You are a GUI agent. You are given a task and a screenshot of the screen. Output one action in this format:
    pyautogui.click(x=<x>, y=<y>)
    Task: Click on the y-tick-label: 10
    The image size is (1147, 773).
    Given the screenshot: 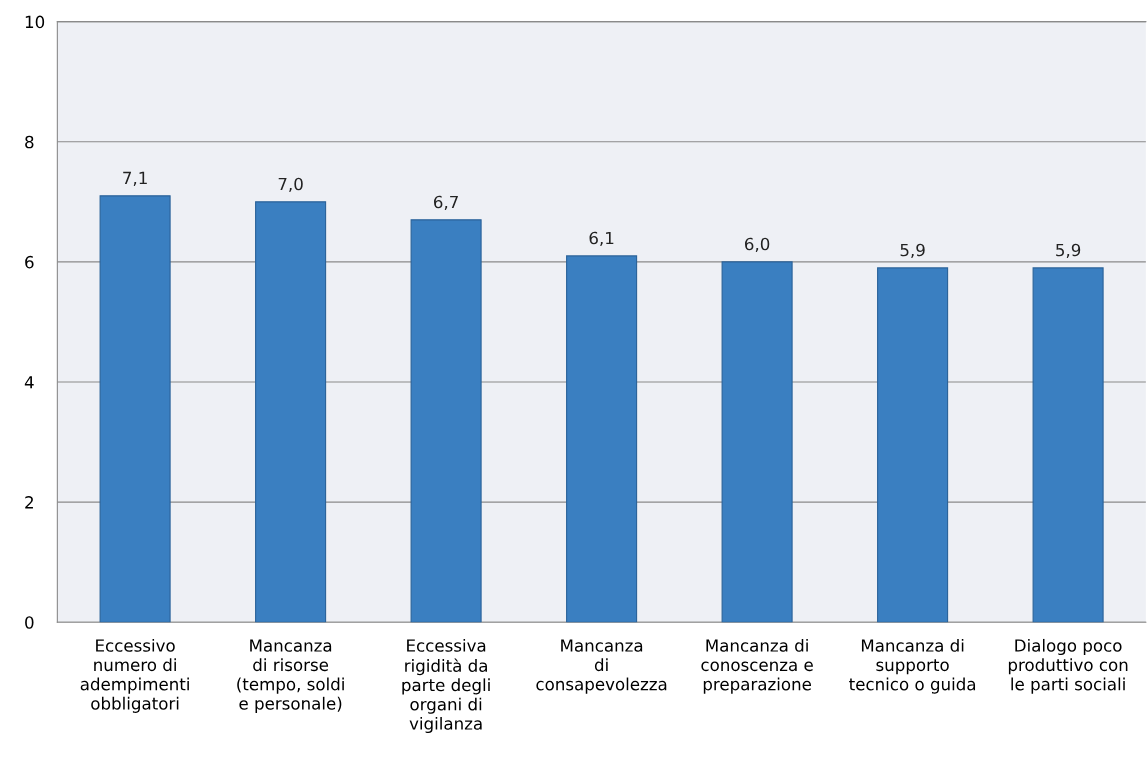 What is the action you would take?
    pyautogui.click(x=35, y=22)
    